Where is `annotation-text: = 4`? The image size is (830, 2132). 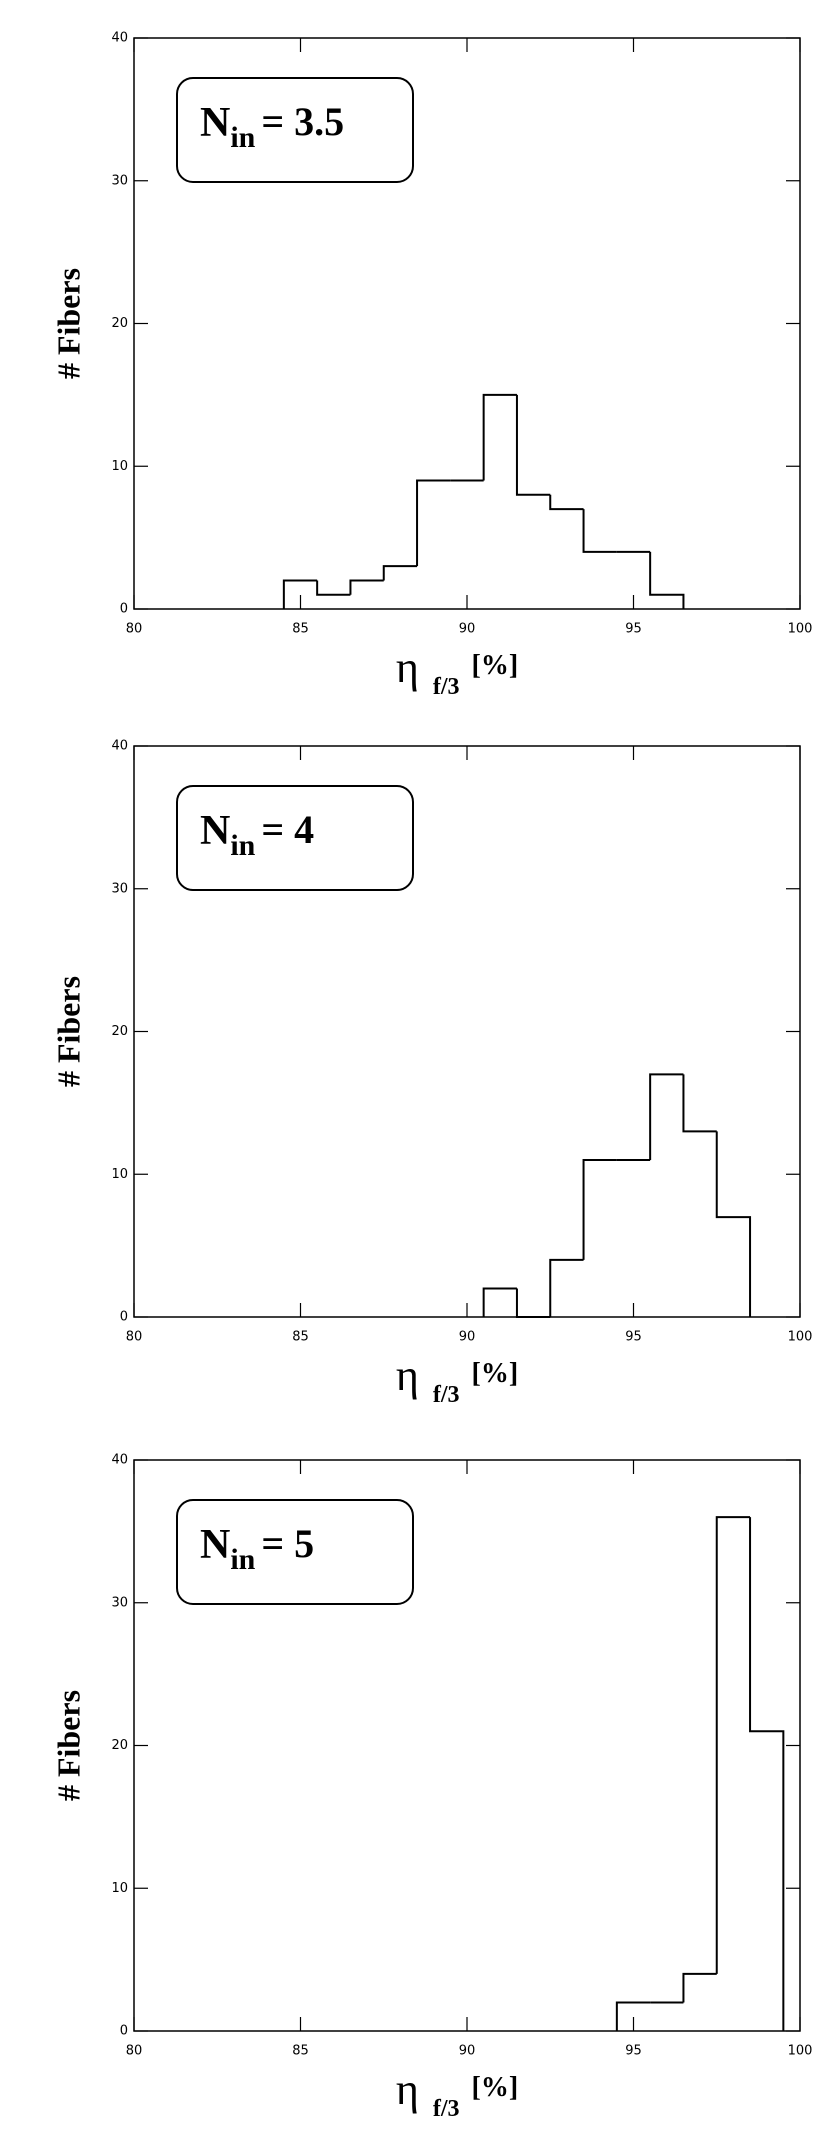 annotation-text: = 4 is located at coordinates (287, 829).